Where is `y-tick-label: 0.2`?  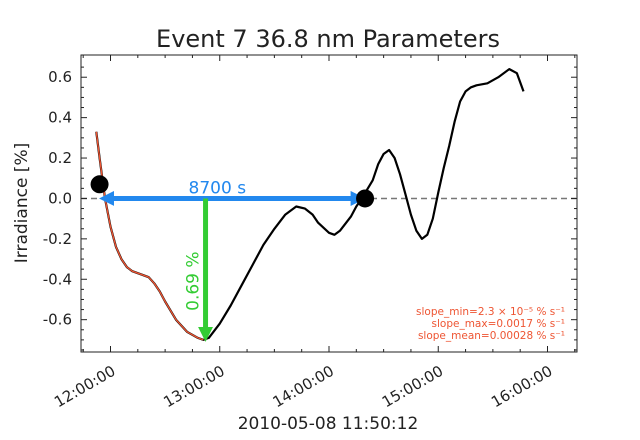 y-tick-label: 0.2 is located at coordinates (60, 158).